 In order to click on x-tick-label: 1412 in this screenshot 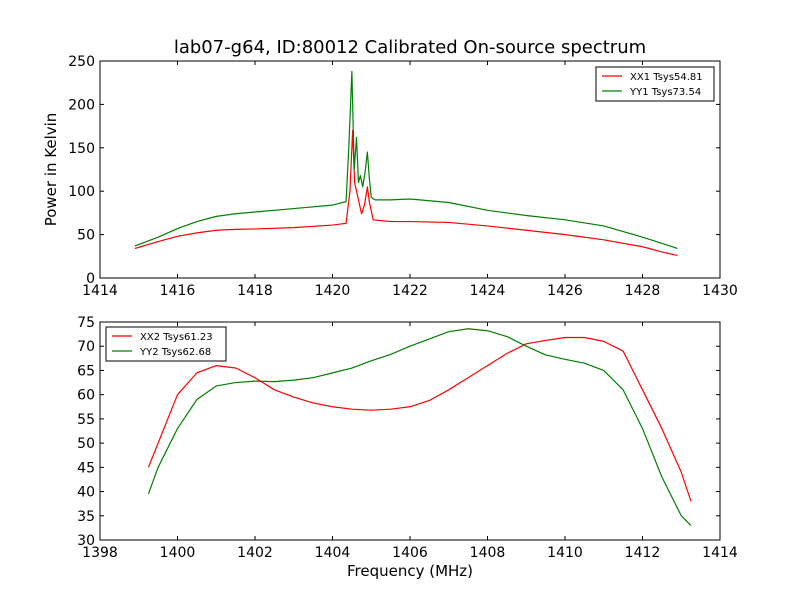, I will do `click(643, 553)`.